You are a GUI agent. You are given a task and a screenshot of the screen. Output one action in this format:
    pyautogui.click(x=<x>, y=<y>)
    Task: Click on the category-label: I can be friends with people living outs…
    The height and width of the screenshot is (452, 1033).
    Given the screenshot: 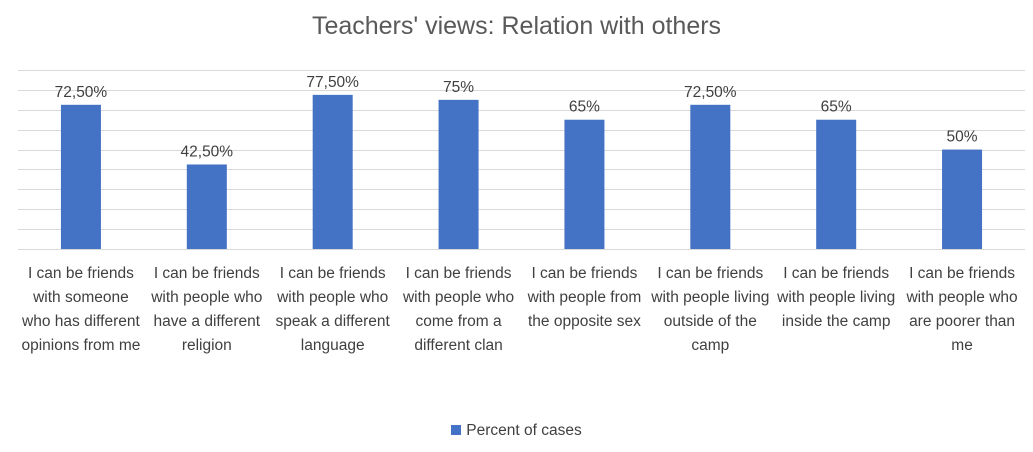 What is the action you would take?
    pyautogui.click(x=710, y=309)
    